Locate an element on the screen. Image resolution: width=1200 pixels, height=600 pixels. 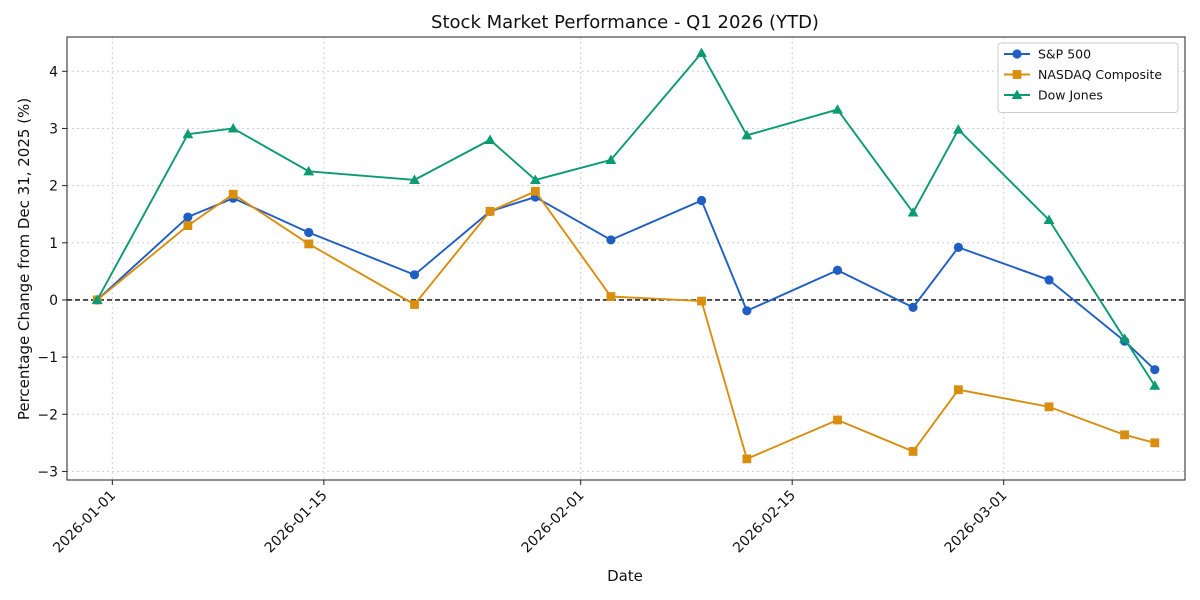
x-tick-label: 2026-01-15 is located at coordinates (296, 522).